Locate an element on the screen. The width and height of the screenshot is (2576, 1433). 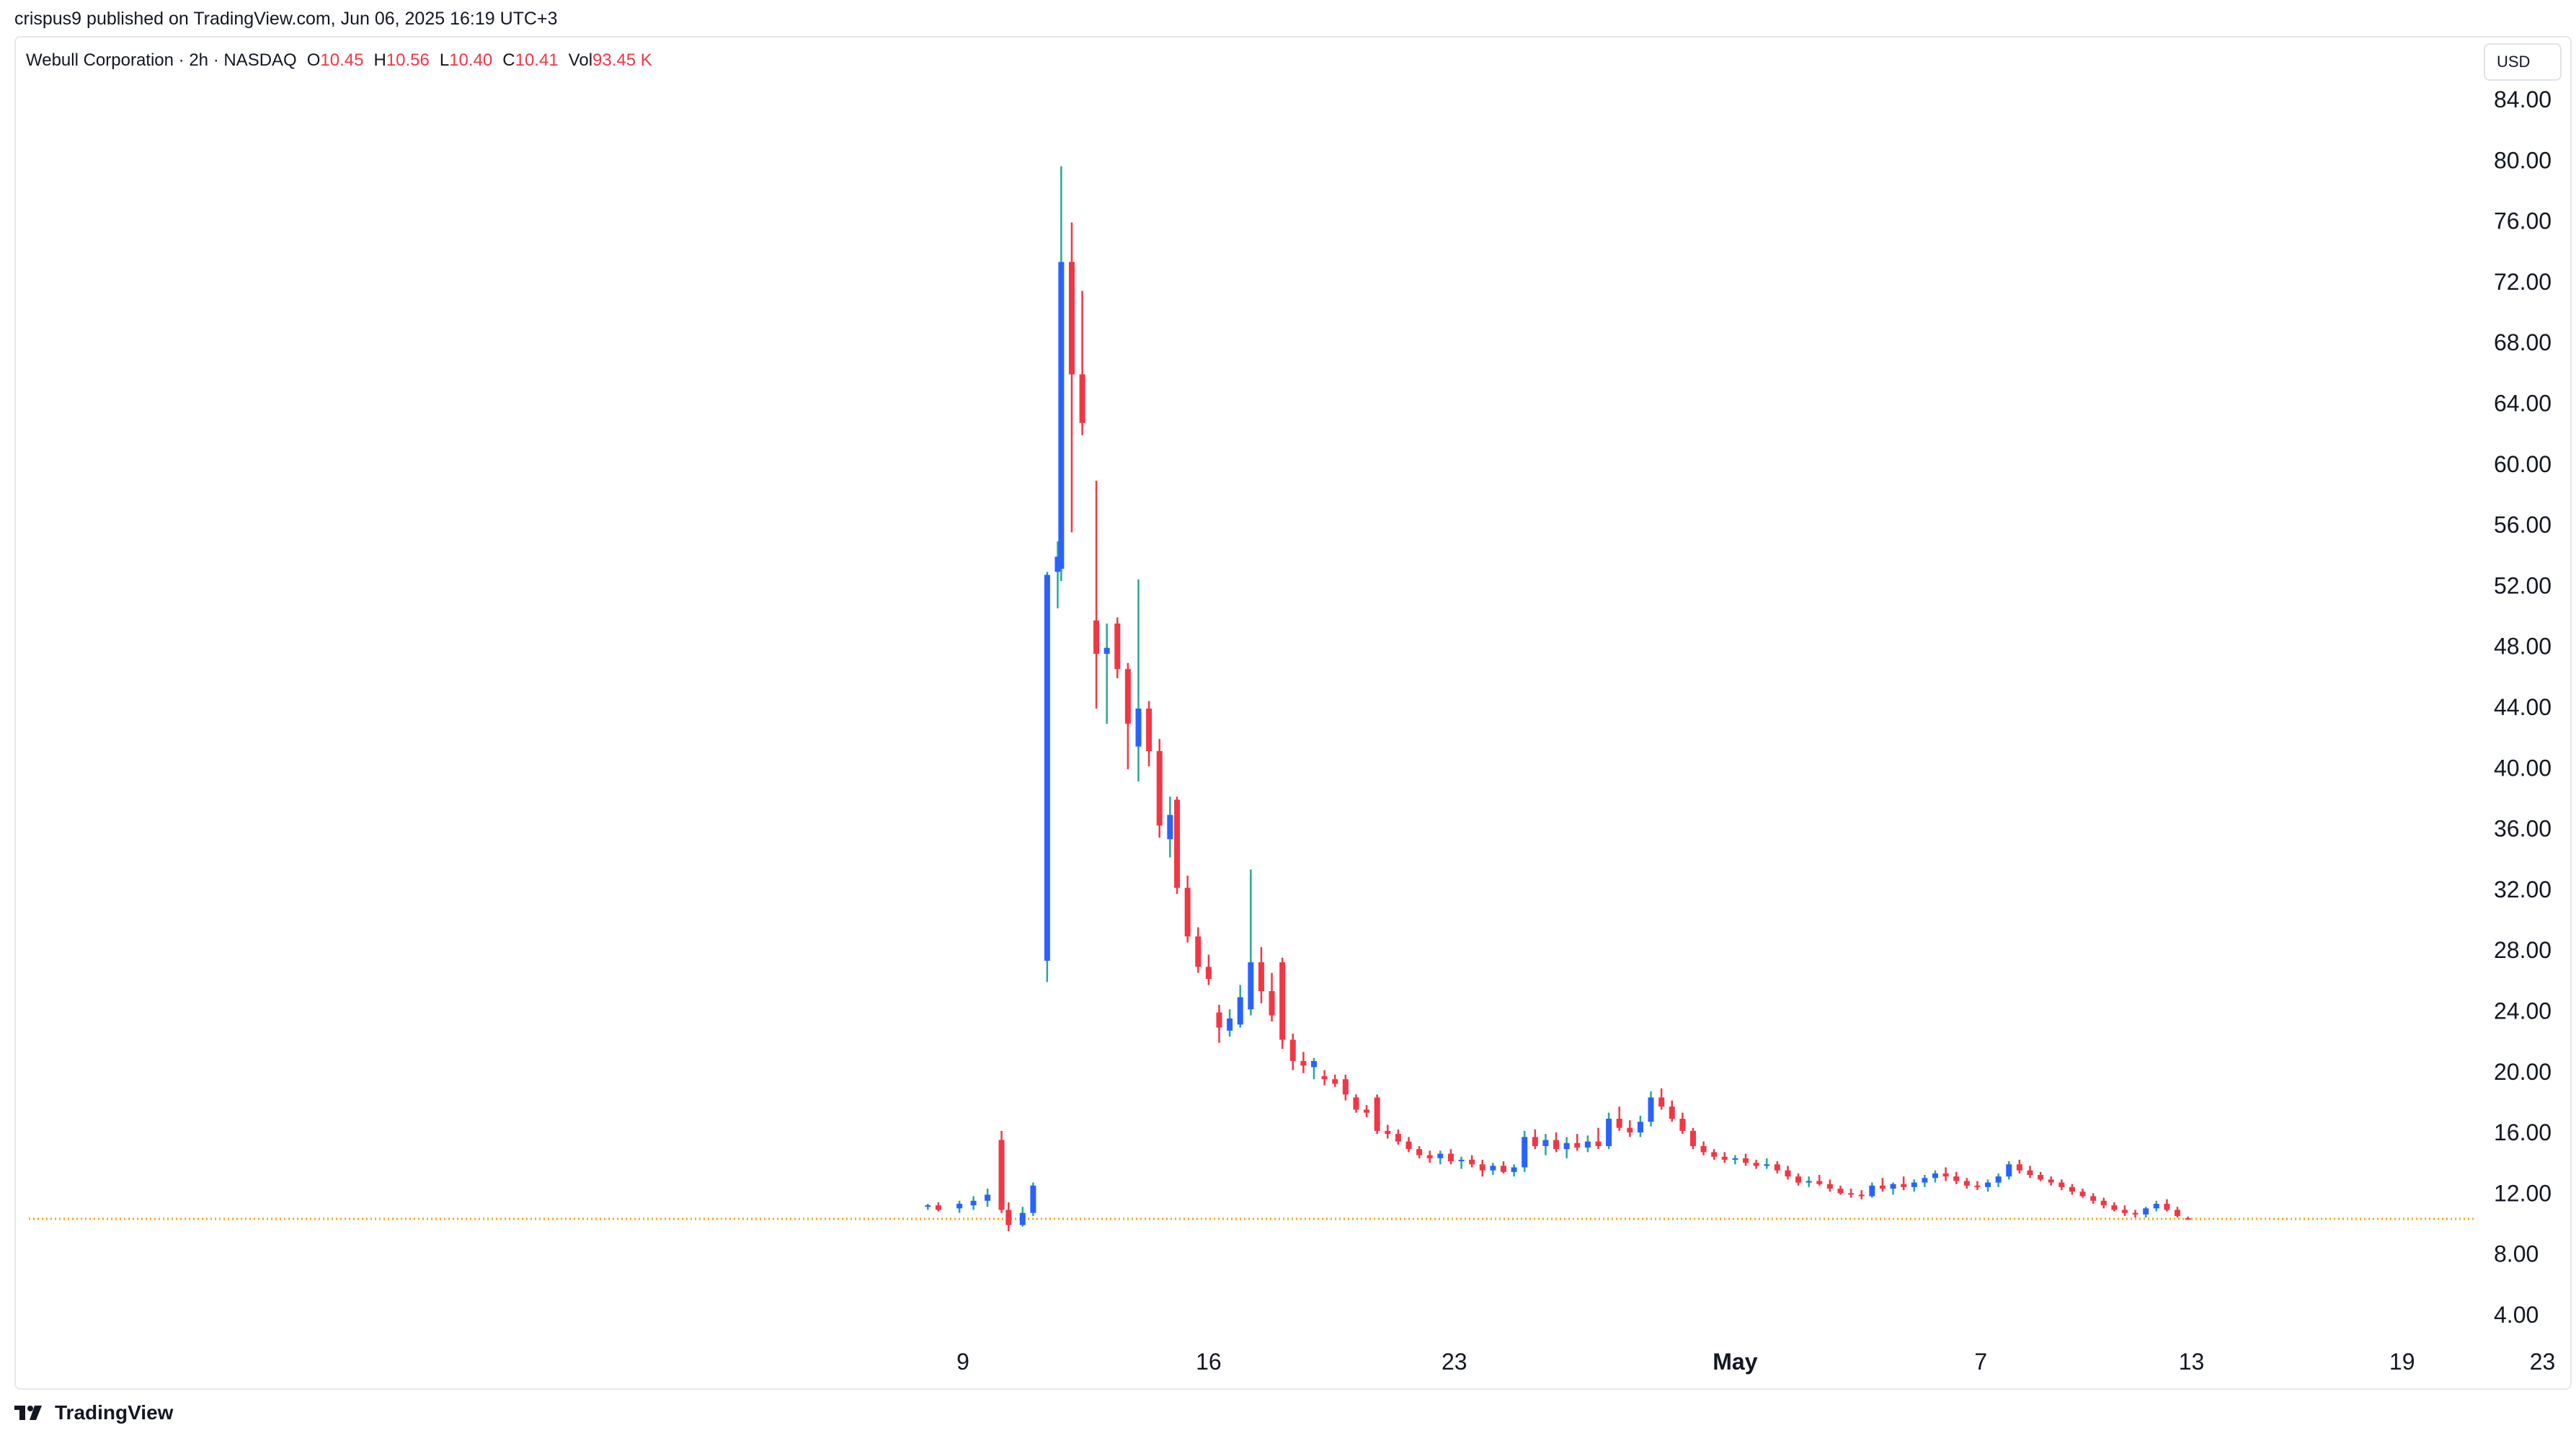
x-tick-label: 9 is located at coordinates (962, 1362).